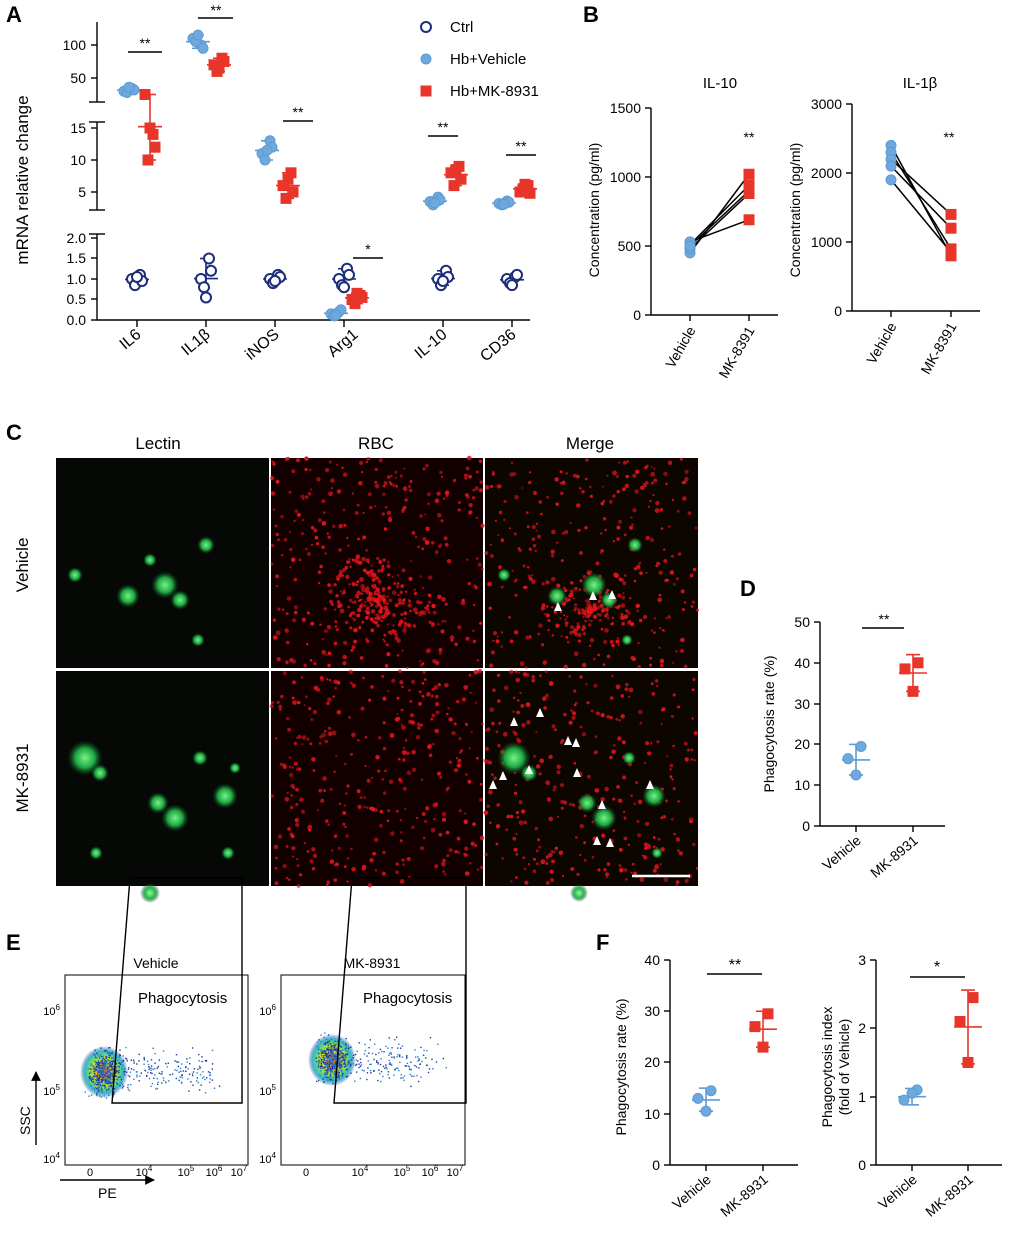  I want to click on category-label: IL6, so click(131, 339).